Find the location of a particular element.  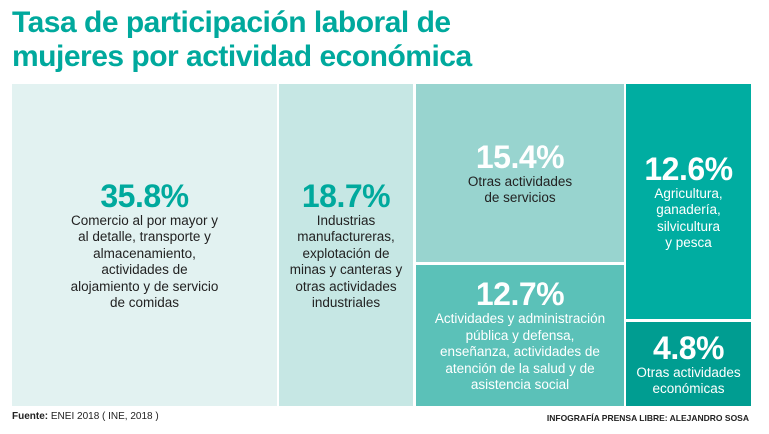

tile-label: Otras actividades económicas is located at coordinates (688, 380).